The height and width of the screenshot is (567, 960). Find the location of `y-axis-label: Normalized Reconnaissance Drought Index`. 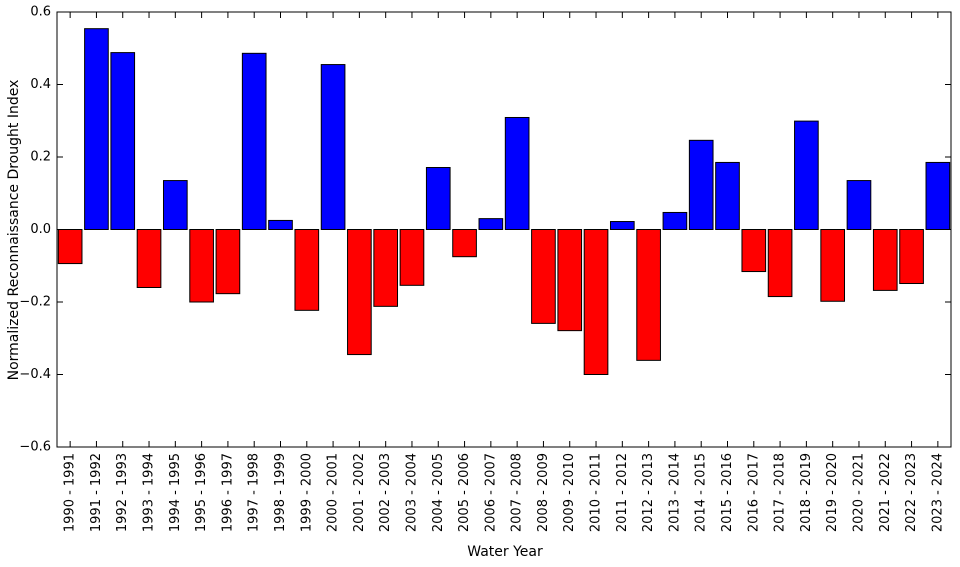

y-axis-label: Normalized Reconnaissance Drought Index is located at coordinates (14, 230).